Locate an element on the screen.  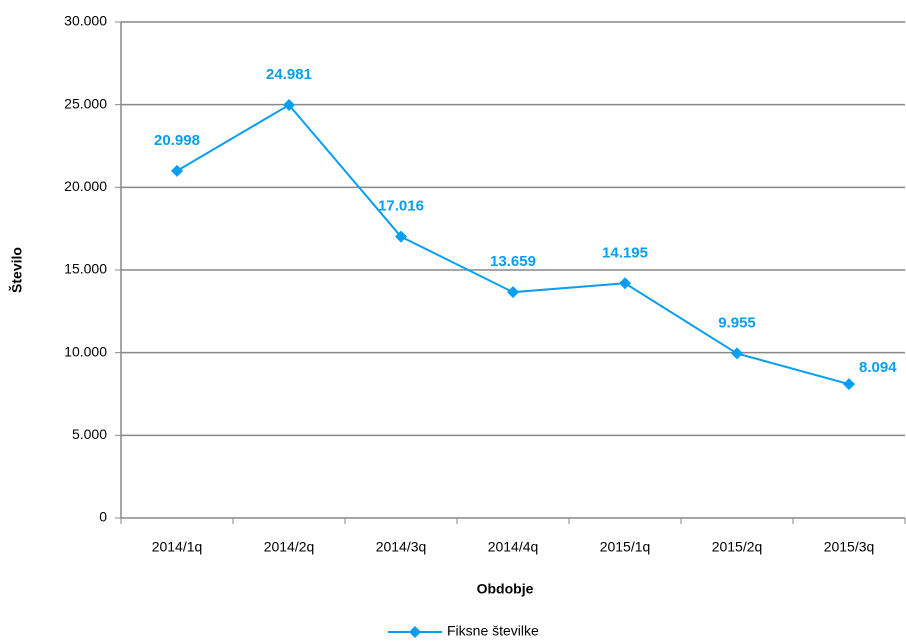
y-tick-label: 25.000 is located at coordinates (85, 103).